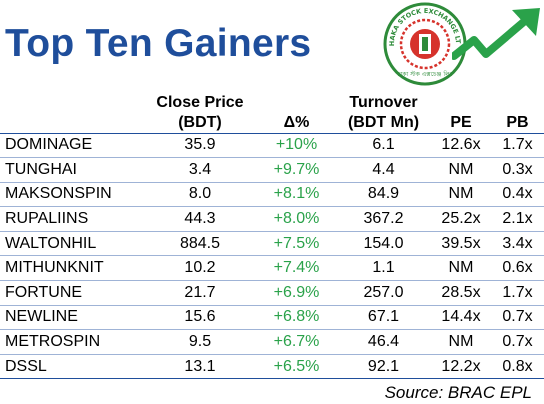 This screenshot has width=544, height=404. What do you see at coordinates (58, 194) in the screenshot?
I see `ticker-cell: MAKSONSPIN` at bounding box center [58, 194].